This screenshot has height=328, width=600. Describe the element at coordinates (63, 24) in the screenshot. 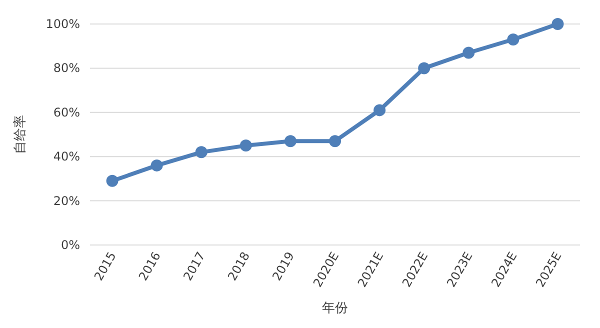

I see `y-tick-label: 100%` at that location.